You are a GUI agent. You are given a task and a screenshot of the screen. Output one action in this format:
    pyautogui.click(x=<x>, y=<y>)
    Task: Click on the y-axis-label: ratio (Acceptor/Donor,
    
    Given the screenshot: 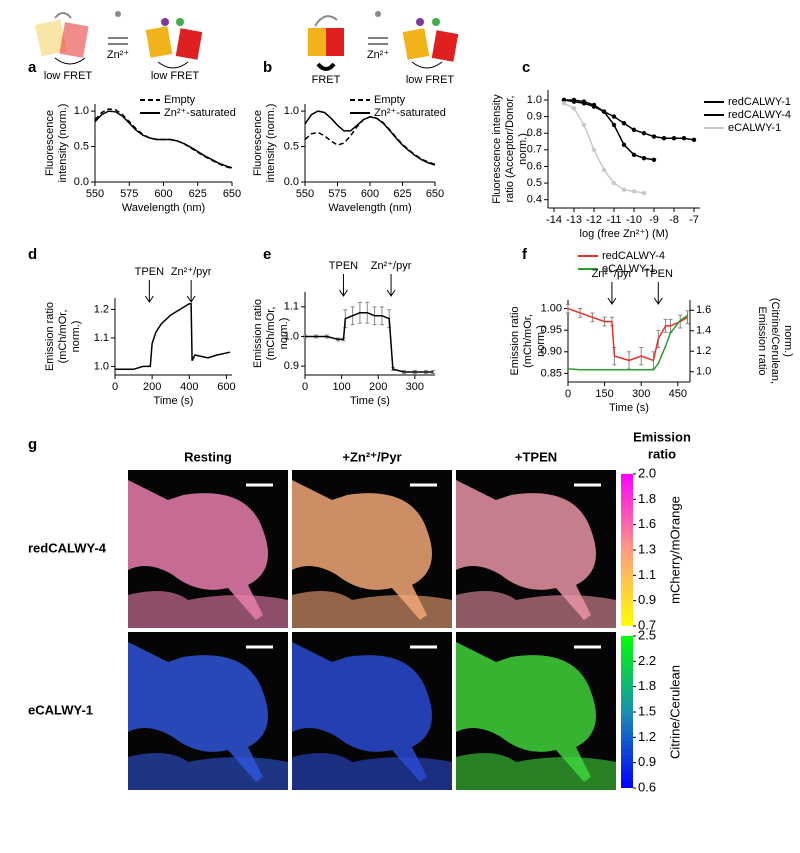 What is the action you would take?
    pyautogui.click(x=510, y=149)
    